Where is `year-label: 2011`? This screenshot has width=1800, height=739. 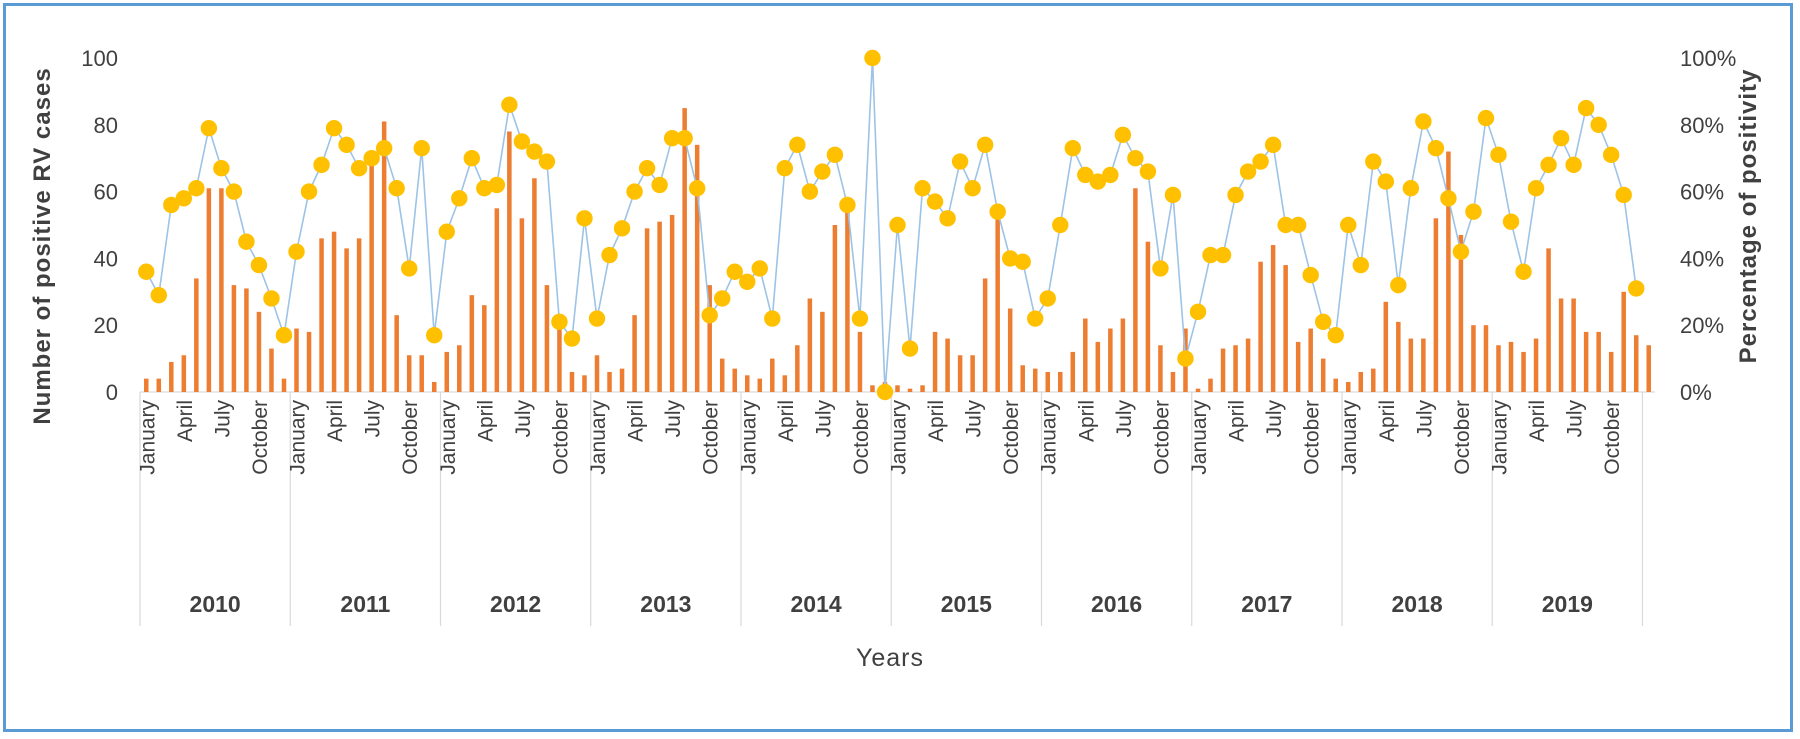
year-label: 2011 is located at coordinates (365, 604).